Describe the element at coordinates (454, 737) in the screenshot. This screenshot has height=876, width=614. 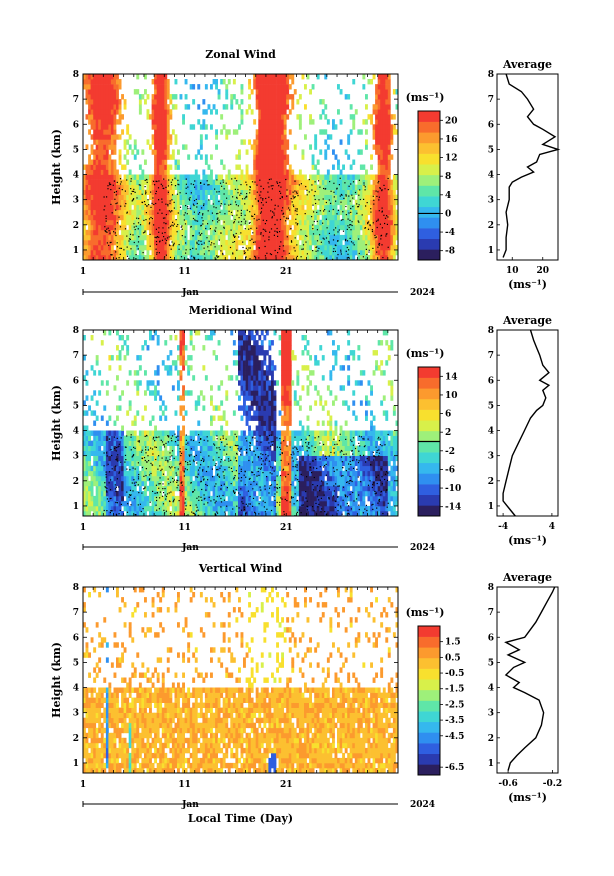
I see `colorbar-tick-label: -4.5` at that location.